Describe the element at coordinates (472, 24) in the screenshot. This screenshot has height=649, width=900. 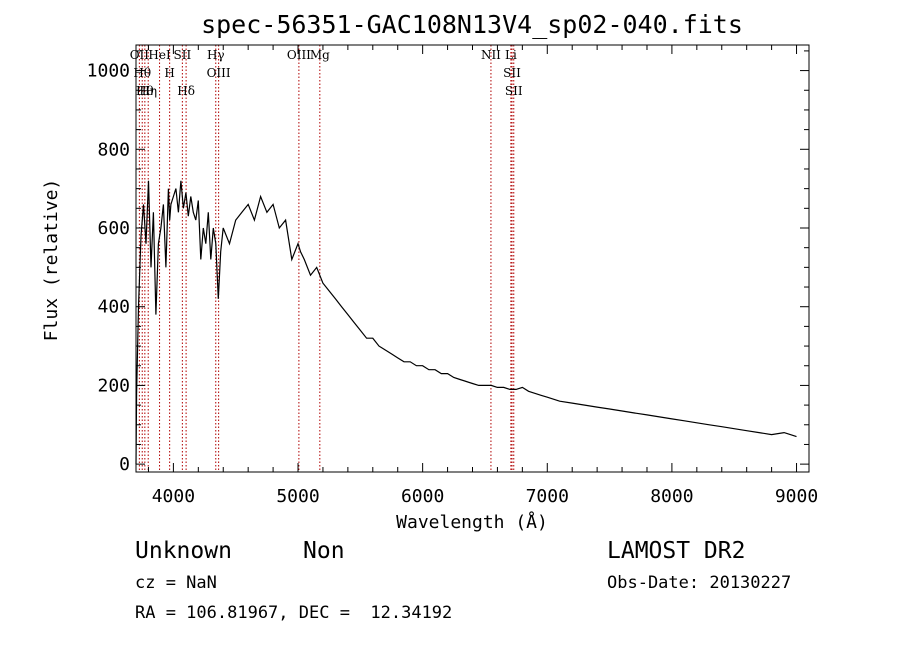
I see `chart-title: spec-56351-GAC108N13V4_sp02-040.fits` at that location.